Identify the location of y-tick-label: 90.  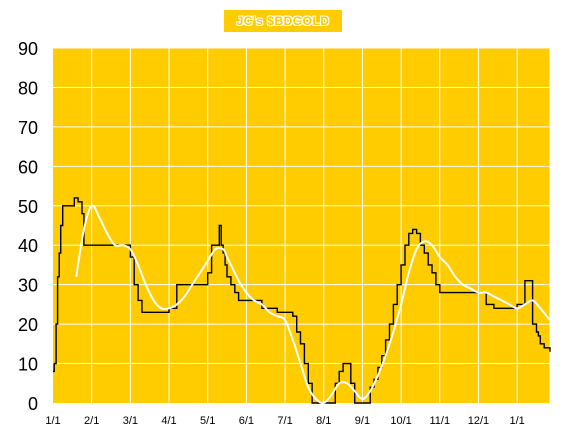
(28, 49).